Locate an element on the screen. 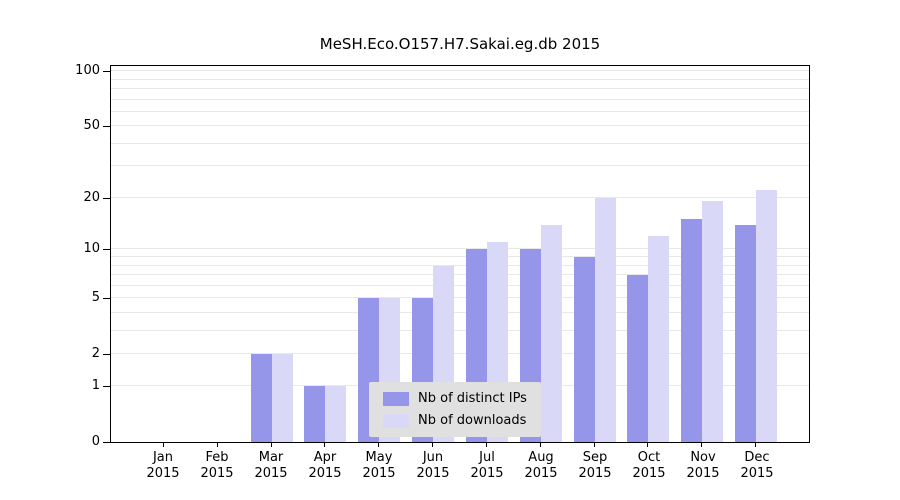 The height and width of the screenshot is (500, 900). x-label-month: Aug is located at coordinates (541, 457).